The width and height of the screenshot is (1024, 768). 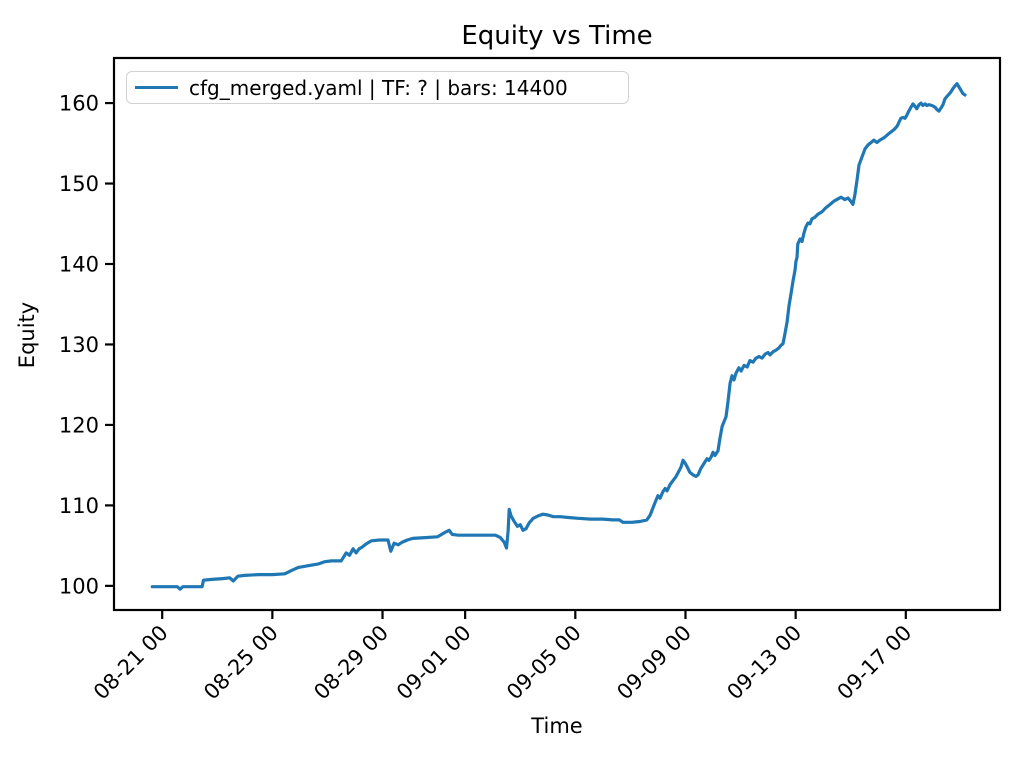 I want to click on x-tick-label: 09-13 00, so click(x=764, y=663).